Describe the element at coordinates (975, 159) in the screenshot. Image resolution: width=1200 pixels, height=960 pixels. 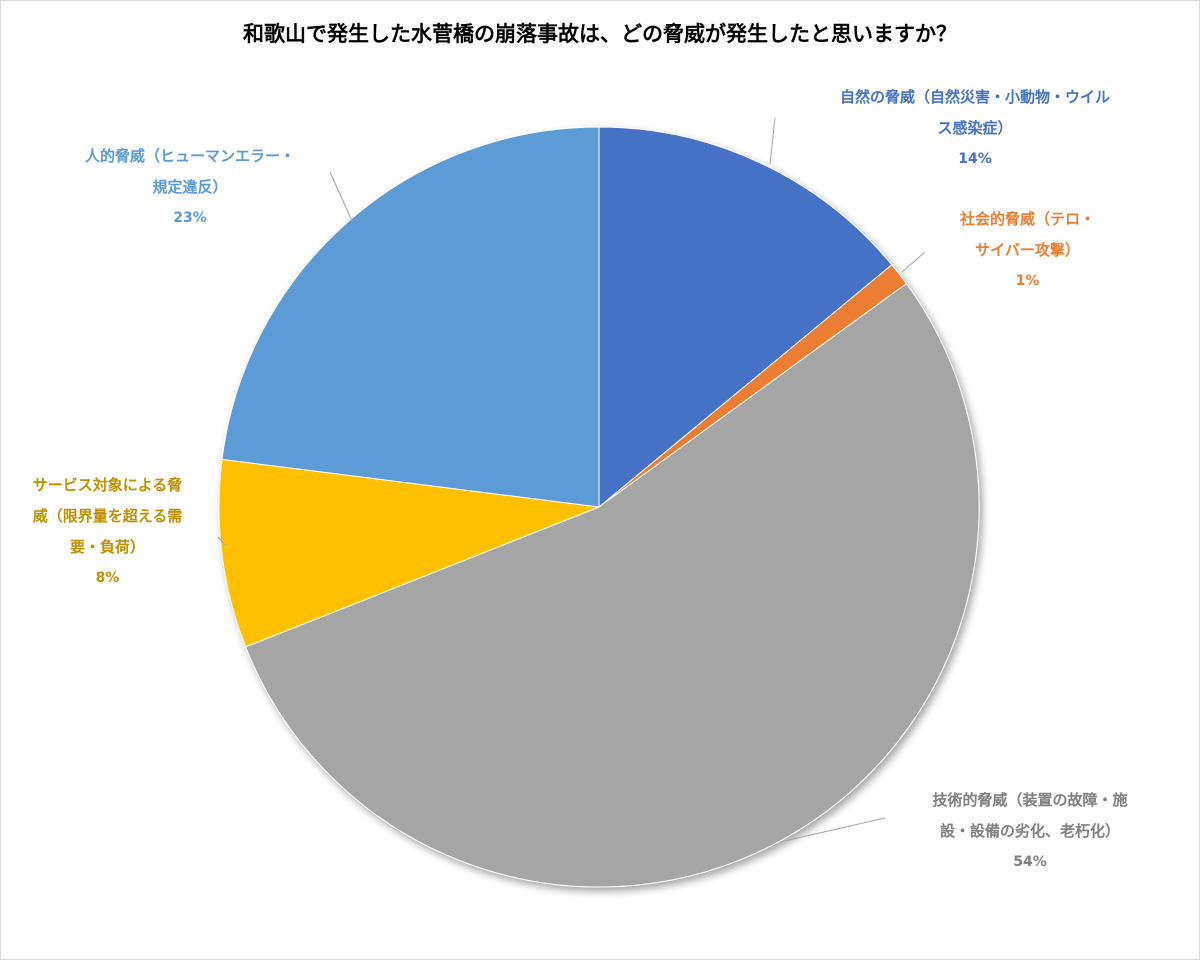
I see `data-label-natural-percent: 14%` at that location.